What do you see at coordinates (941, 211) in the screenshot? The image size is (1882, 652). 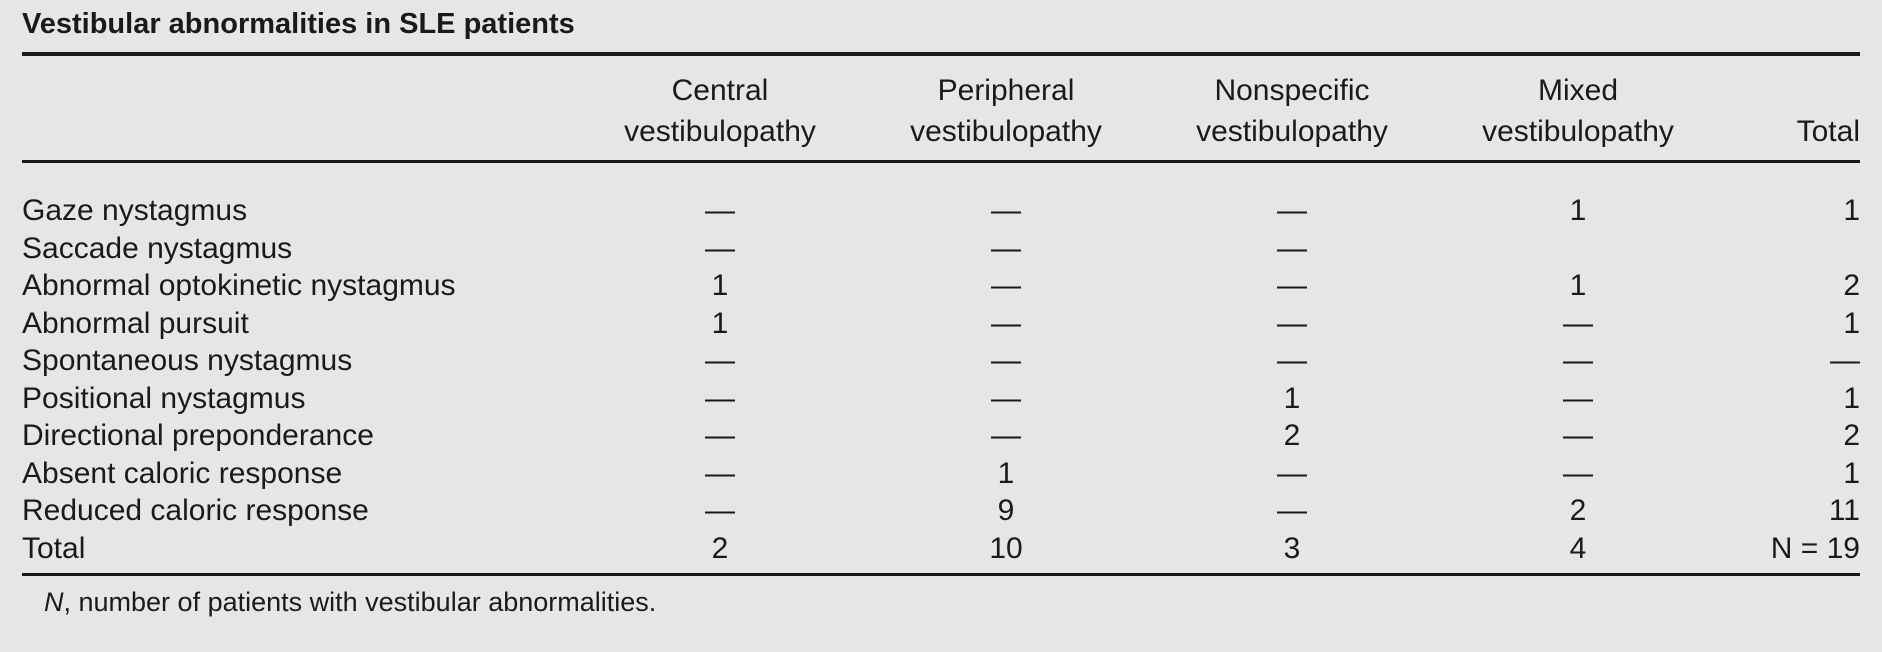 I see `table-row: Gaze nystagmus — — — 1 1` at bounding box center [941, 211].